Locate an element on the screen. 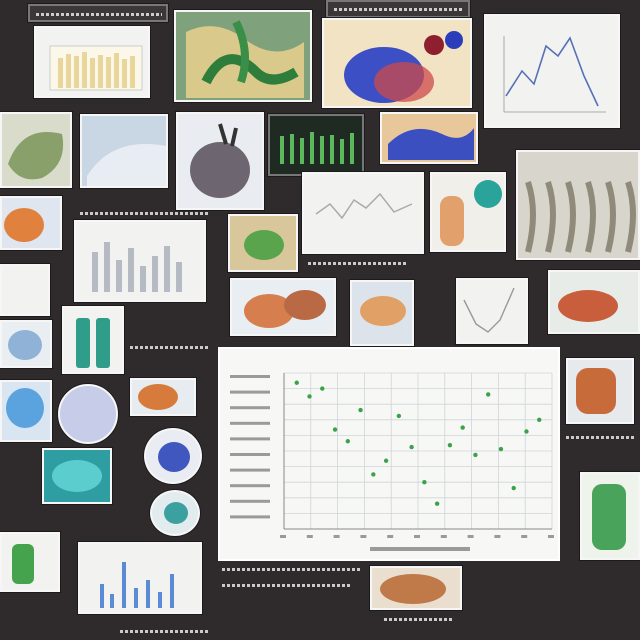 The image size is (640, 640). green-bars-thumbnail is located at coordinates (316, 145).